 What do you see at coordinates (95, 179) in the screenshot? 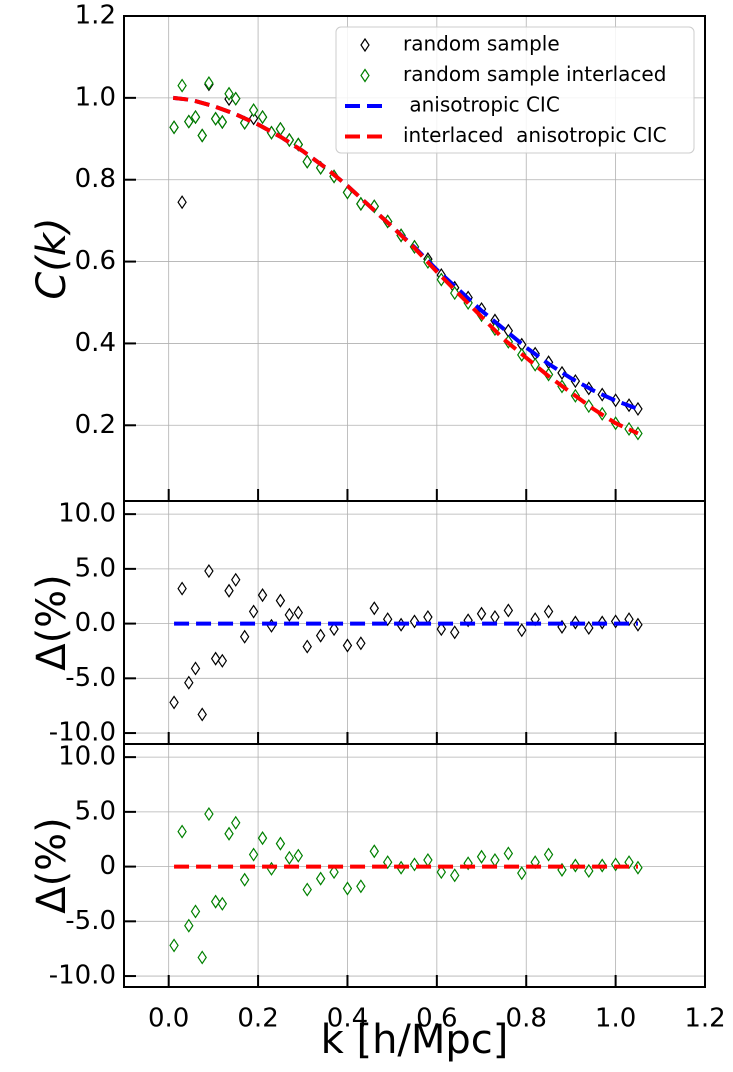
I see `y-tick-label: 0.8` at bounding box center [95, 179].